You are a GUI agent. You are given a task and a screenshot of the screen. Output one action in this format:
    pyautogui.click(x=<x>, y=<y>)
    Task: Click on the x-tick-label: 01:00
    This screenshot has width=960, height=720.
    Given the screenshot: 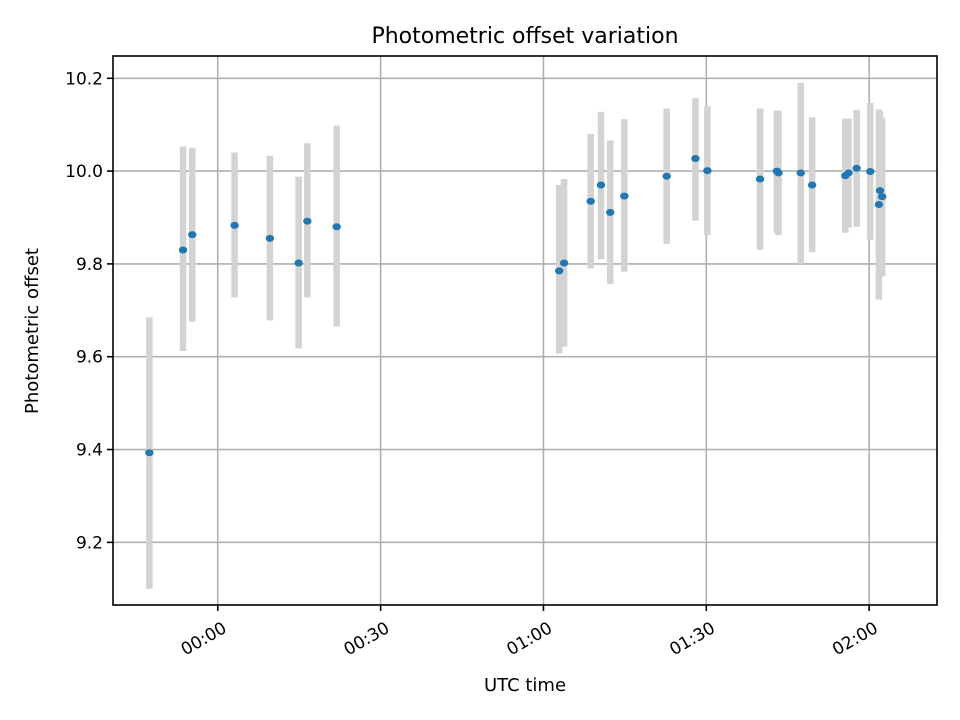 What is the action you would take?
    pyautogui.click(x=529, y=639)
    